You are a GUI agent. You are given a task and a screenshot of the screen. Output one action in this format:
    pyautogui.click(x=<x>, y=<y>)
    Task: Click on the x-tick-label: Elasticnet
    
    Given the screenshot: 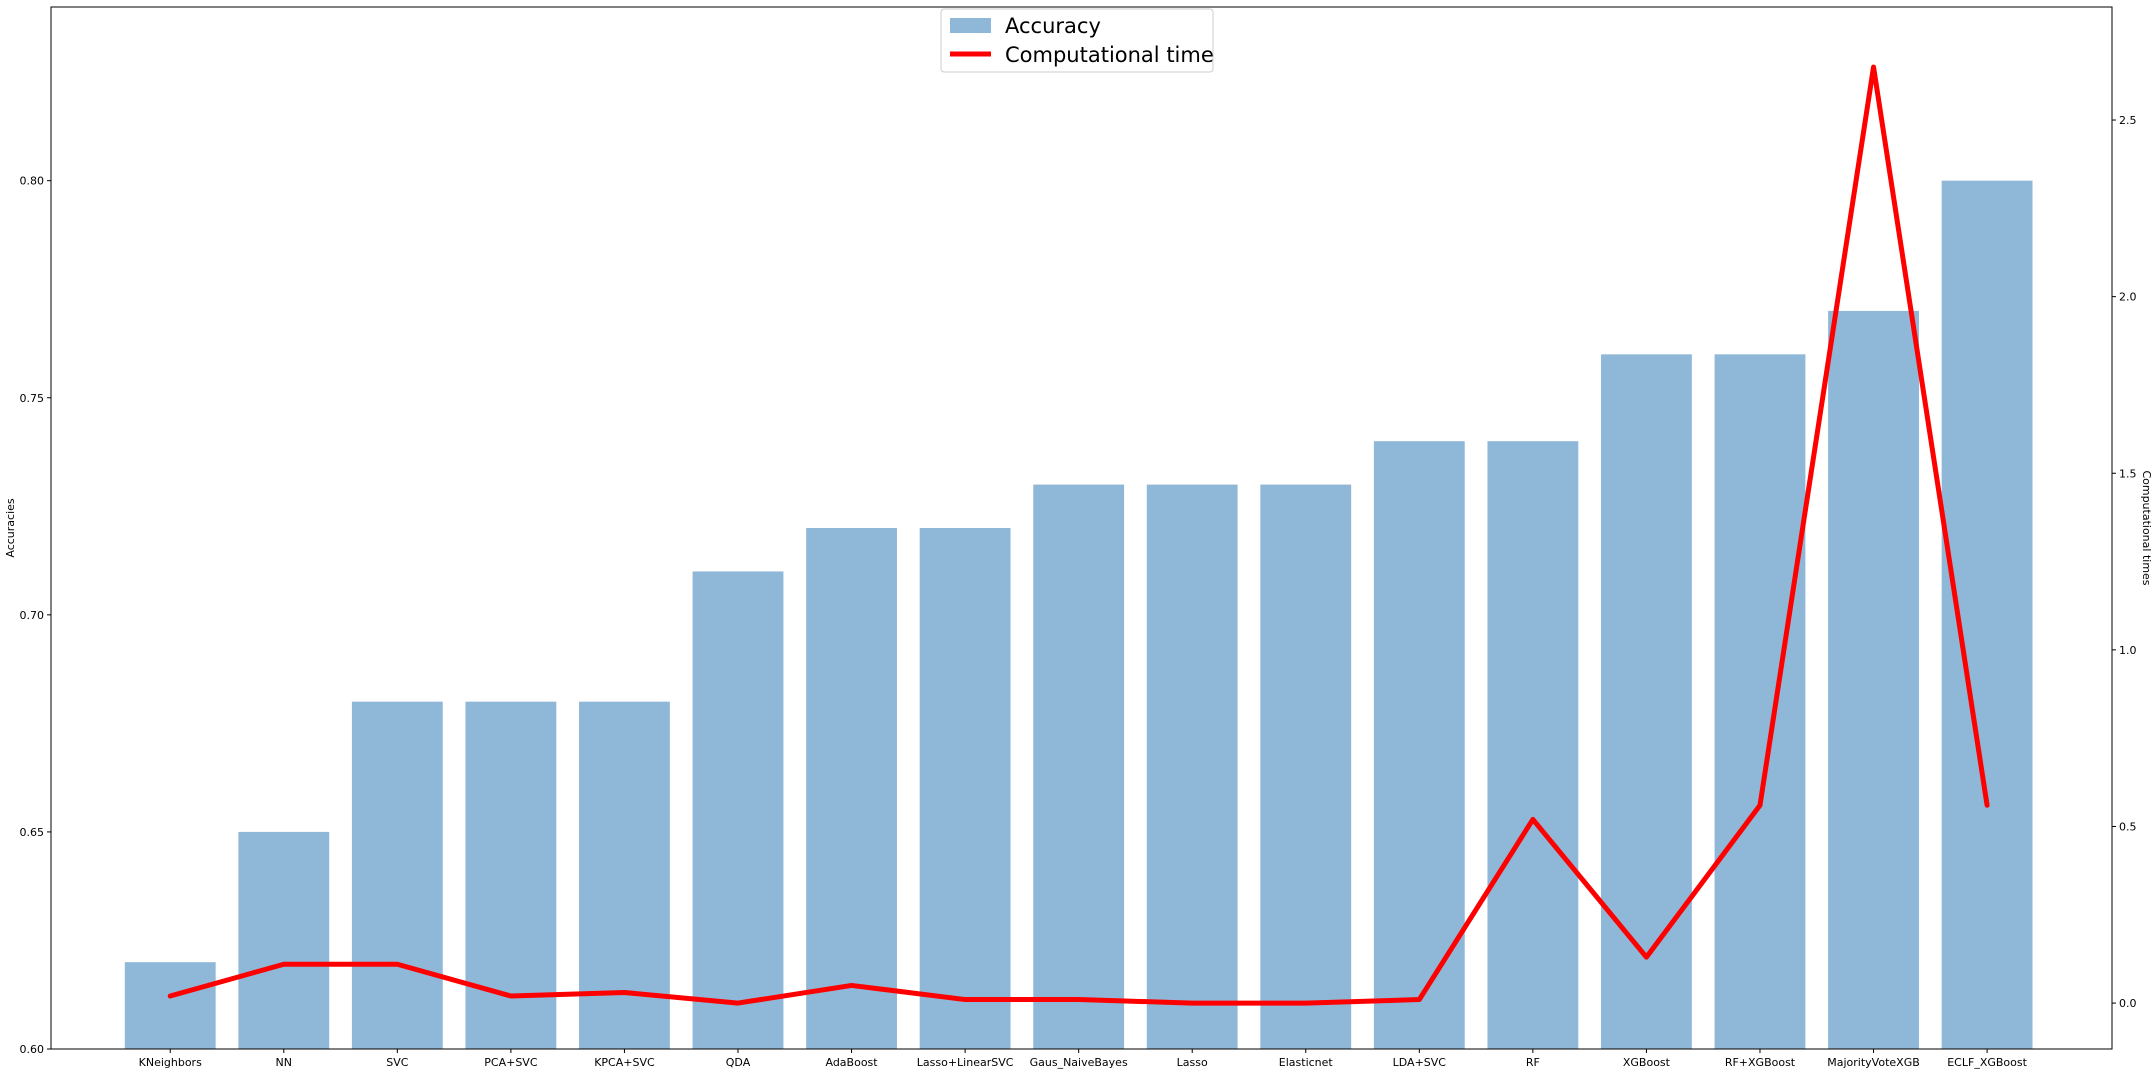 What is the action you would take?
    pyautogui.click(x=1306, y=1062)
    